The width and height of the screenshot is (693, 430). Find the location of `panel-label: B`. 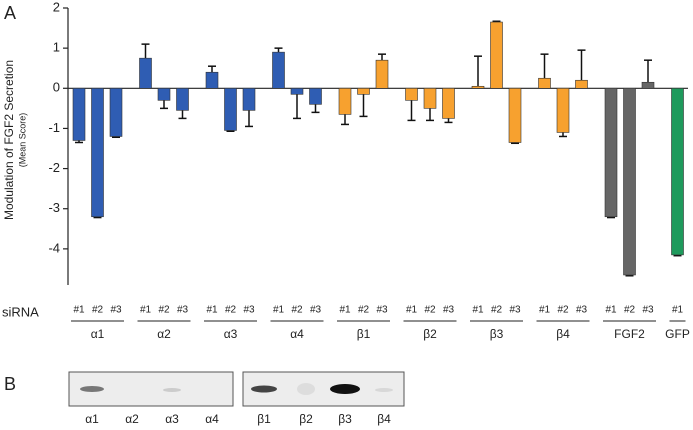

panel-label: B is located at coordinates (10, 384).